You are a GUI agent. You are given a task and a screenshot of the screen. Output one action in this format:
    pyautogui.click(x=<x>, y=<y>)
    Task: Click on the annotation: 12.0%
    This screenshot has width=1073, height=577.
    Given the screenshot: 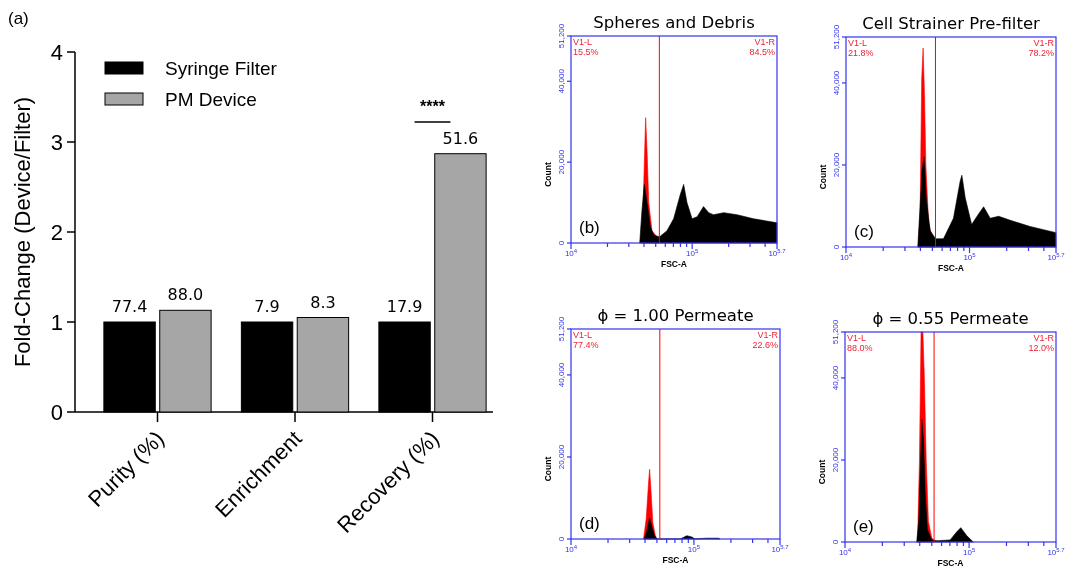 What is the action you would take?
    pyautogui.click(x=1041, y=348)
    